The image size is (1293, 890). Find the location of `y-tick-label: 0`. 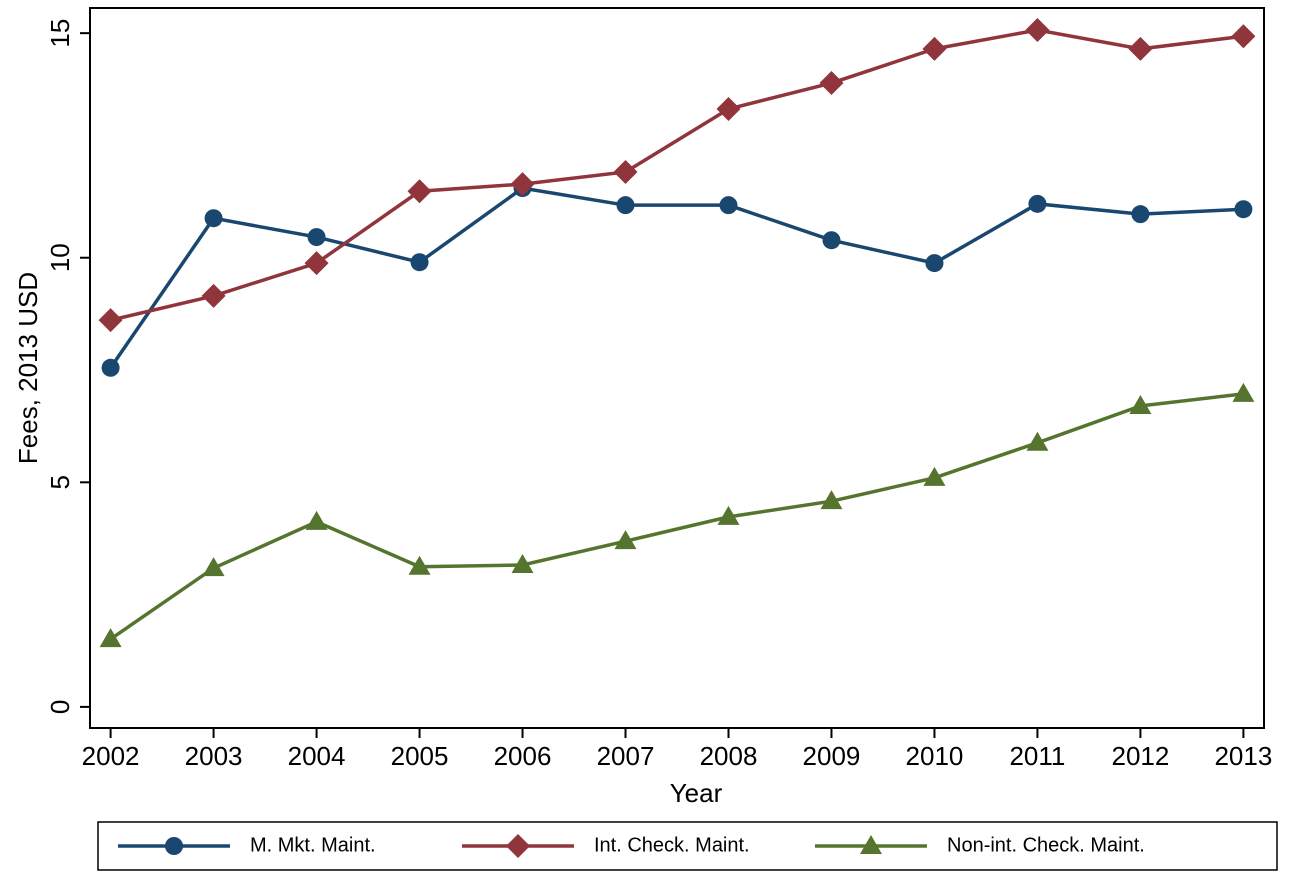

y-tick-label: 0 is located at coordinates (60, 707).